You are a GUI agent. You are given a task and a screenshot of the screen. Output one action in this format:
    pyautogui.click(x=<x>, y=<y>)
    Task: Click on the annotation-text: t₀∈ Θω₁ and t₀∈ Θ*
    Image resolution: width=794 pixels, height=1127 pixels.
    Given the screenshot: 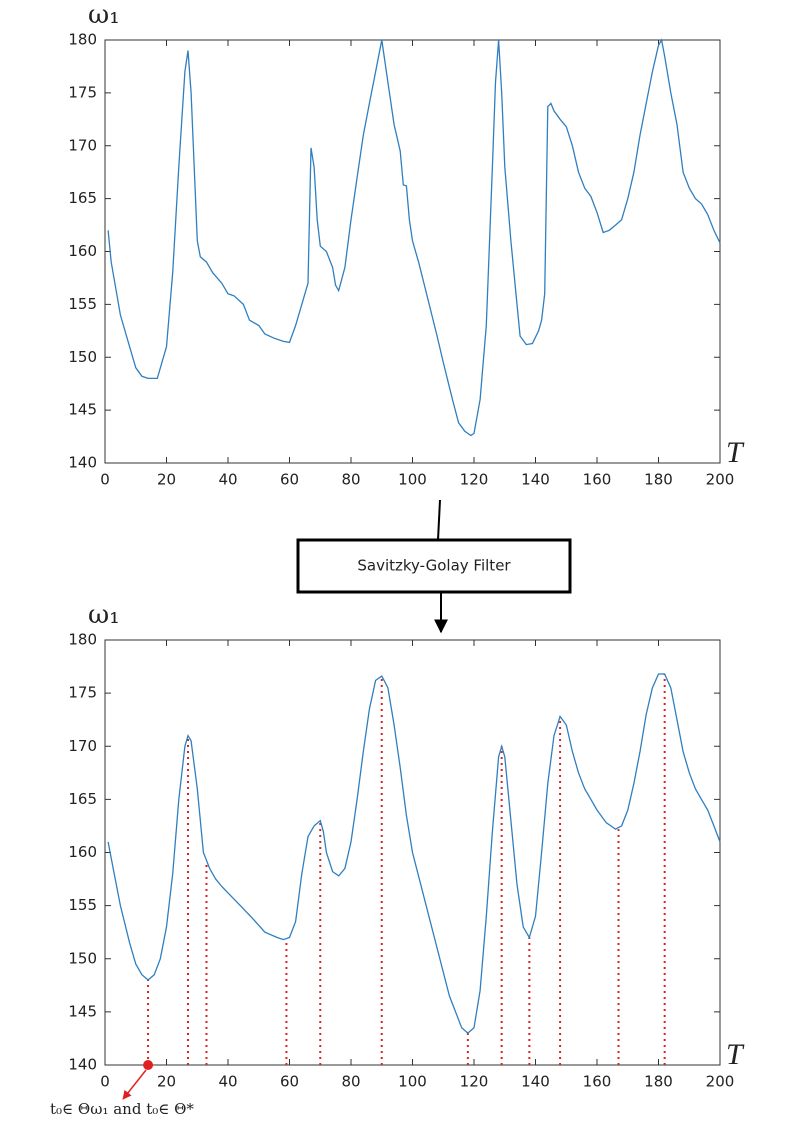 What is the action you would take?
    pyautogui.click(x=122, y=1109)
    